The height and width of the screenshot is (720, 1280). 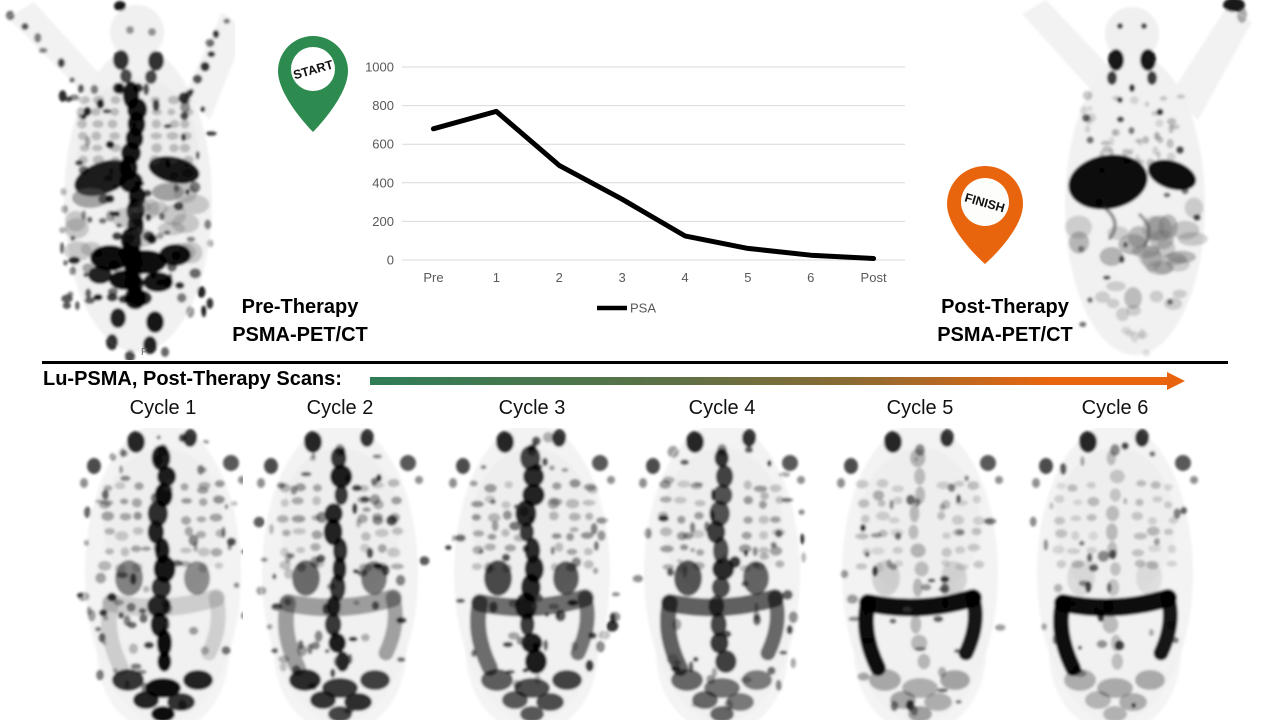 What do you see at coordinates (643, 308) in the screenshot?
I see `legend-label: PSA` at bounding box center [643, 308].